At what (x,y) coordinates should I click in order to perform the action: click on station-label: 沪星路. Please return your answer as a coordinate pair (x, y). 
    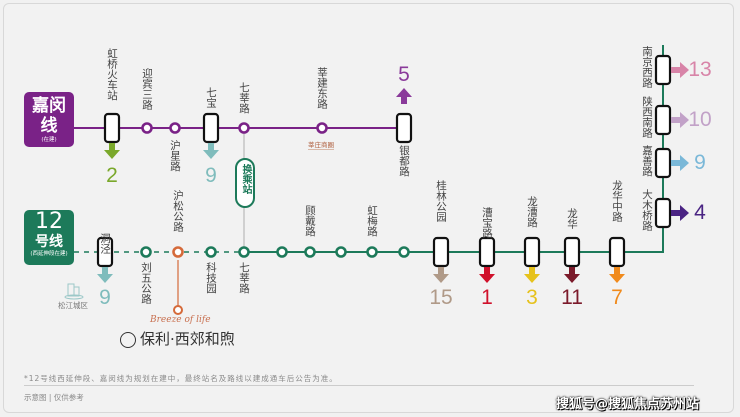
    Looking at the image, I should click on (175, 156).